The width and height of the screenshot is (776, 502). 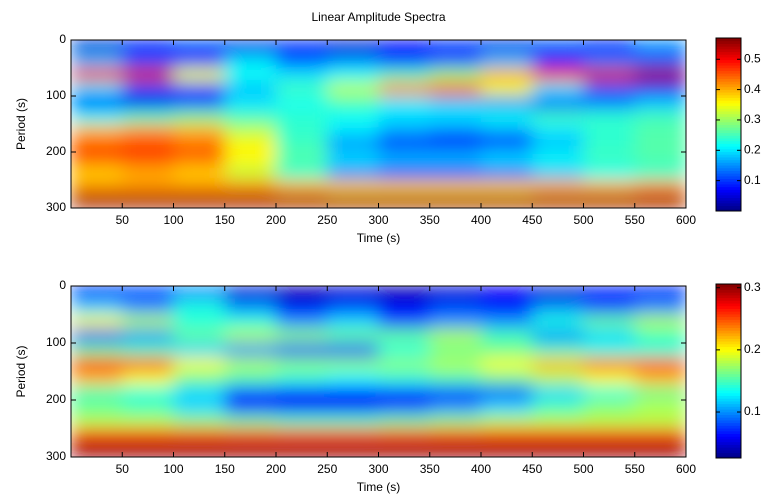 I want to click on y-tick-label: 300, so click(x=56, y=207).